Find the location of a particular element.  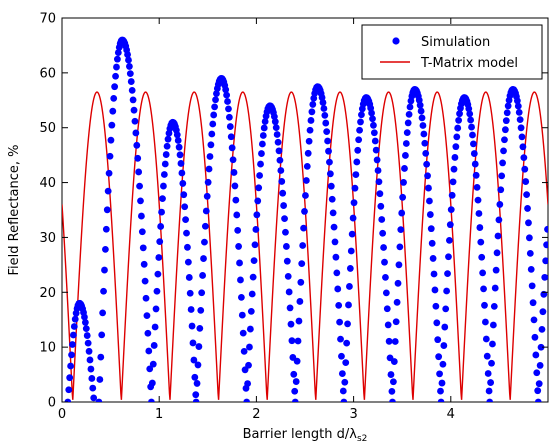

y-tick-label: 10 is located at coordinates (47, 348).